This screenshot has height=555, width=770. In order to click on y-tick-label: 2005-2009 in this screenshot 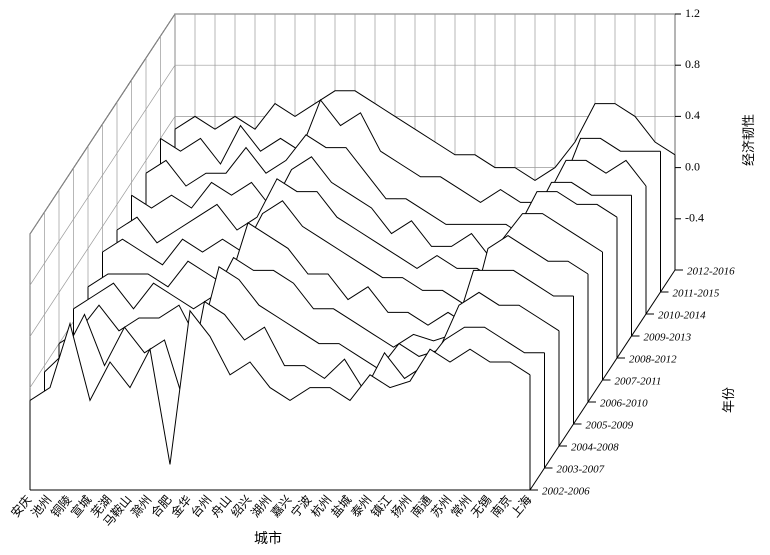, I will do `click(610, 426)`.